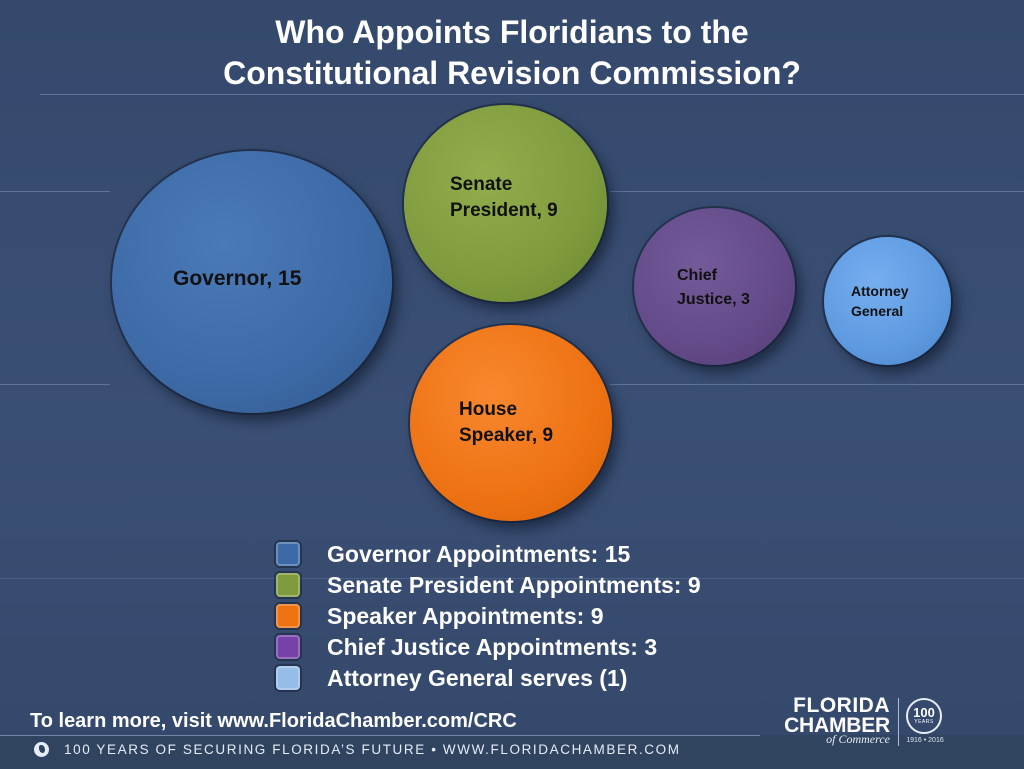  I want to click on logo-line-1: FLORIDA, so click(841, 705).